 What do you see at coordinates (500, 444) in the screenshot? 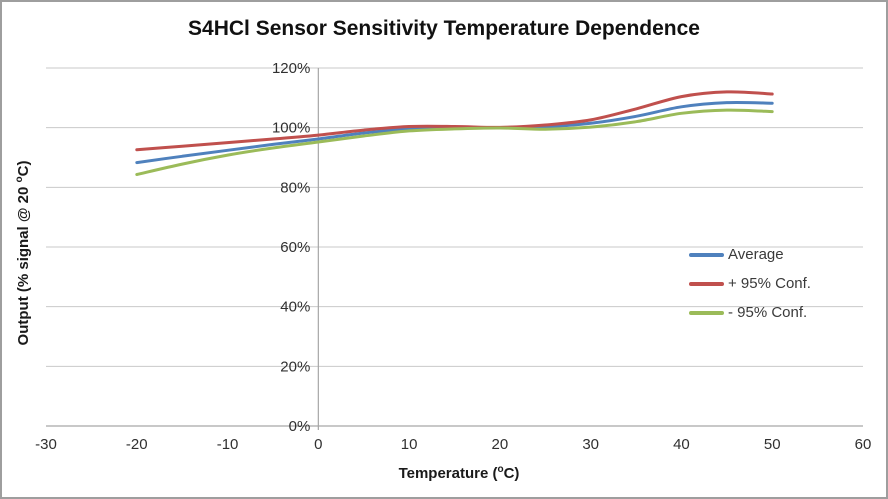
I see `x-tick-label: 20` at bounding box center [500, 444].